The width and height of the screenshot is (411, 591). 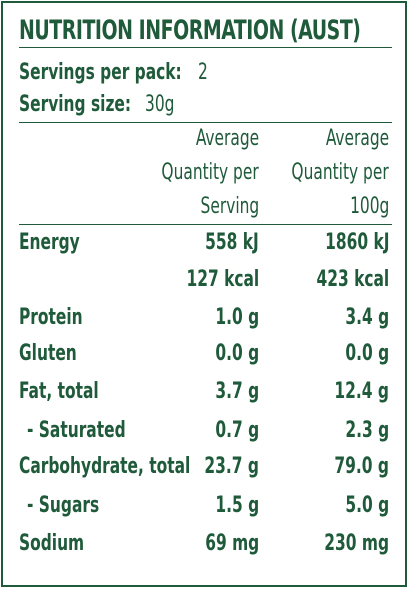 What do you see at coordinates (63, 505) in the screenshot?
I see `row-label-sugars: - Sugars` at bounding box center [63, 505].